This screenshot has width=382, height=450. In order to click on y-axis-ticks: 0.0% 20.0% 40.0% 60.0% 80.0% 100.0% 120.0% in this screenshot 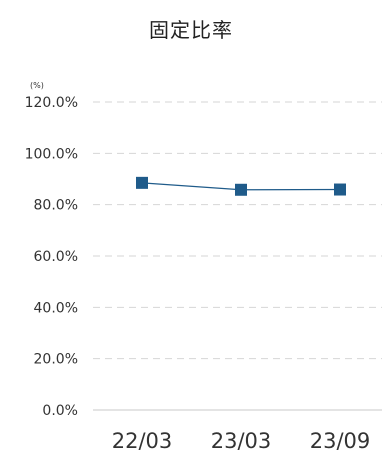, I will do `click(51, 257)`.